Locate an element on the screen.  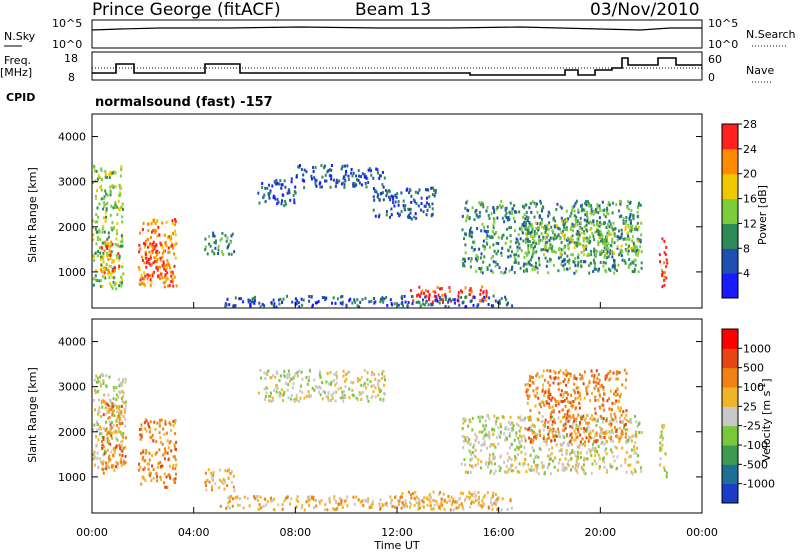
velocity-colorbar-label-2: 100 is located at coordinates (753, 387).